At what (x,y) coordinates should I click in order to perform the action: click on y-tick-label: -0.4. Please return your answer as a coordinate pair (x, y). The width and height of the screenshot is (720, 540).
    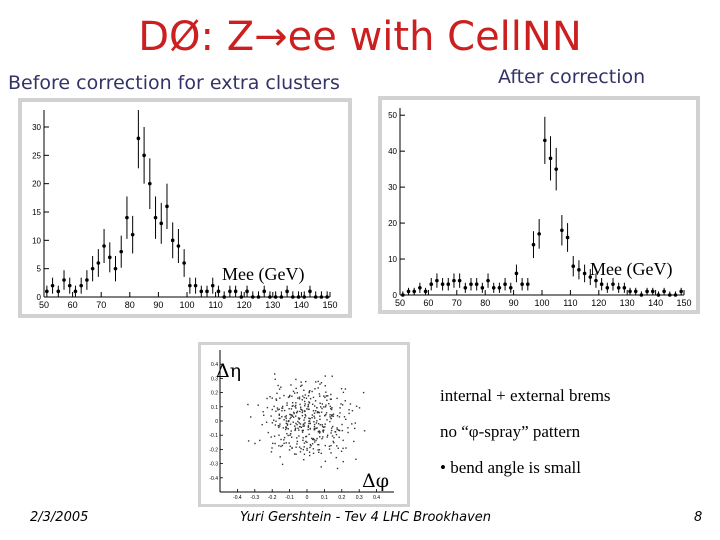
    Looking at the image, I should click on (213, 479).